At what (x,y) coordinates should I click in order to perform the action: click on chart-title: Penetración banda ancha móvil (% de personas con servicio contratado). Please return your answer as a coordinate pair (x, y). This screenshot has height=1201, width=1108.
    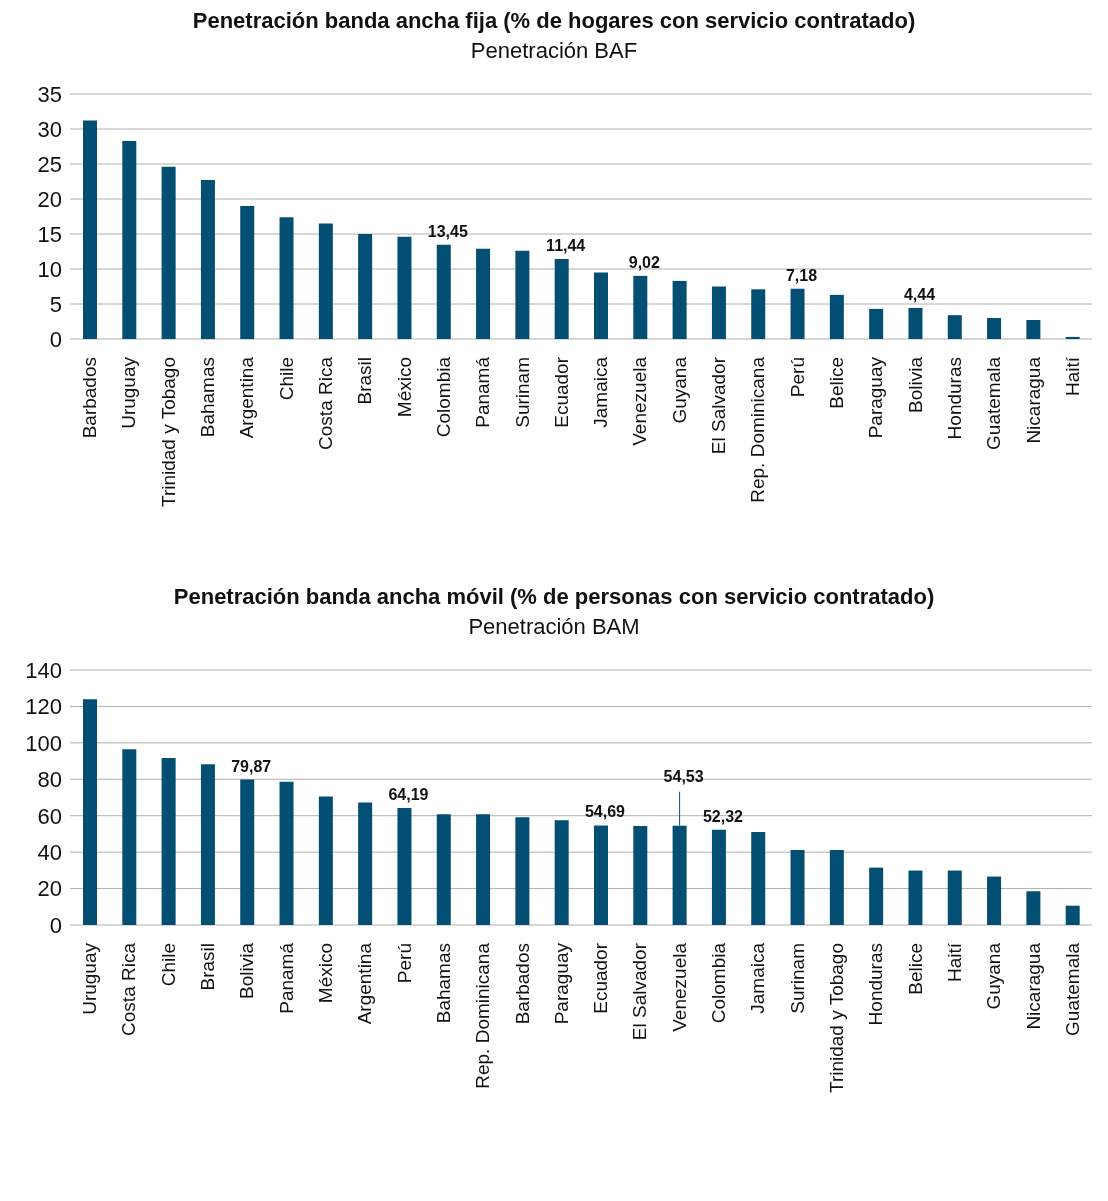
    Looking at the image, I should click on (554, 597).